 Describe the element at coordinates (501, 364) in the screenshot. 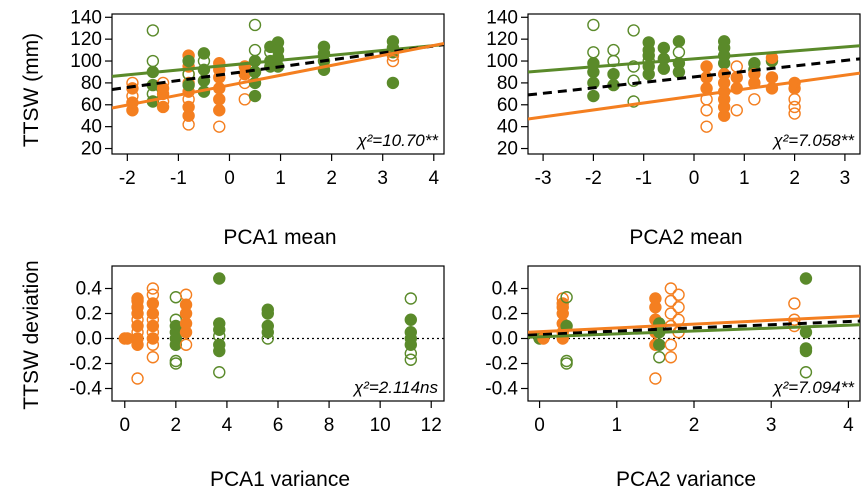

I see `y-tick-label: -0.2` at that location.